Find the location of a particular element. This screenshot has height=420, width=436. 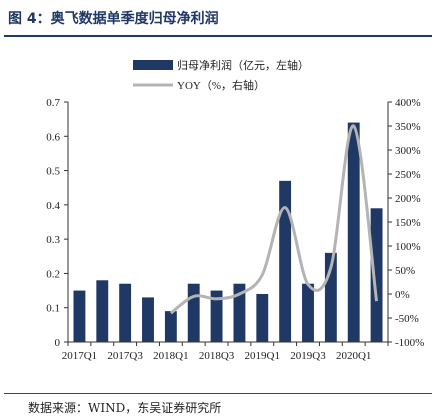

left-tick-label: 0.1 is located at coordinates (53, 309).